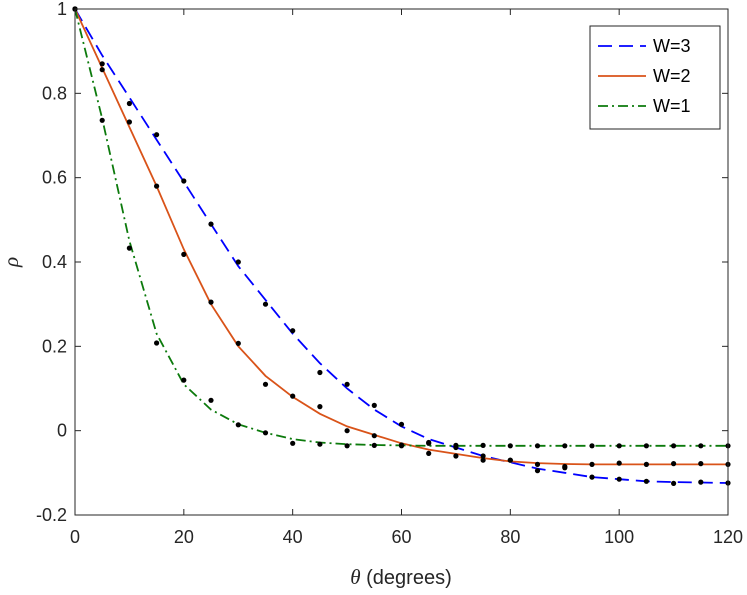 This screenshot has height=595, width=747. I want to click on legend-label-w-1: W=1, so click(672, 106).